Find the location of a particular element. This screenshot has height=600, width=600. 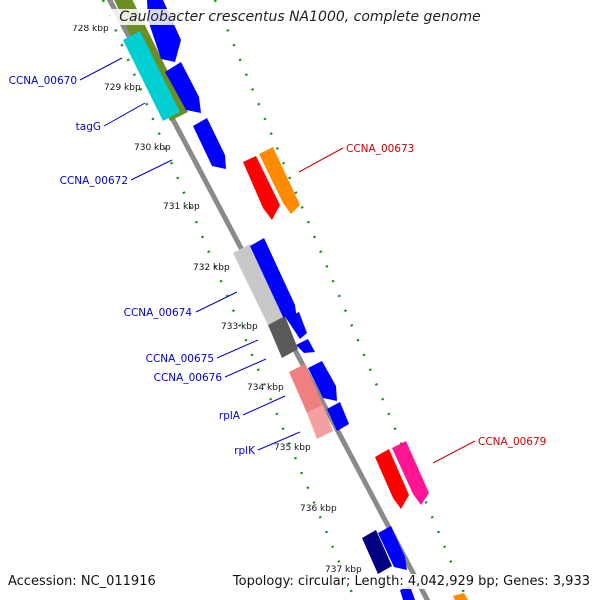

gene-darkgray-block is located at coordinates (283, 337).